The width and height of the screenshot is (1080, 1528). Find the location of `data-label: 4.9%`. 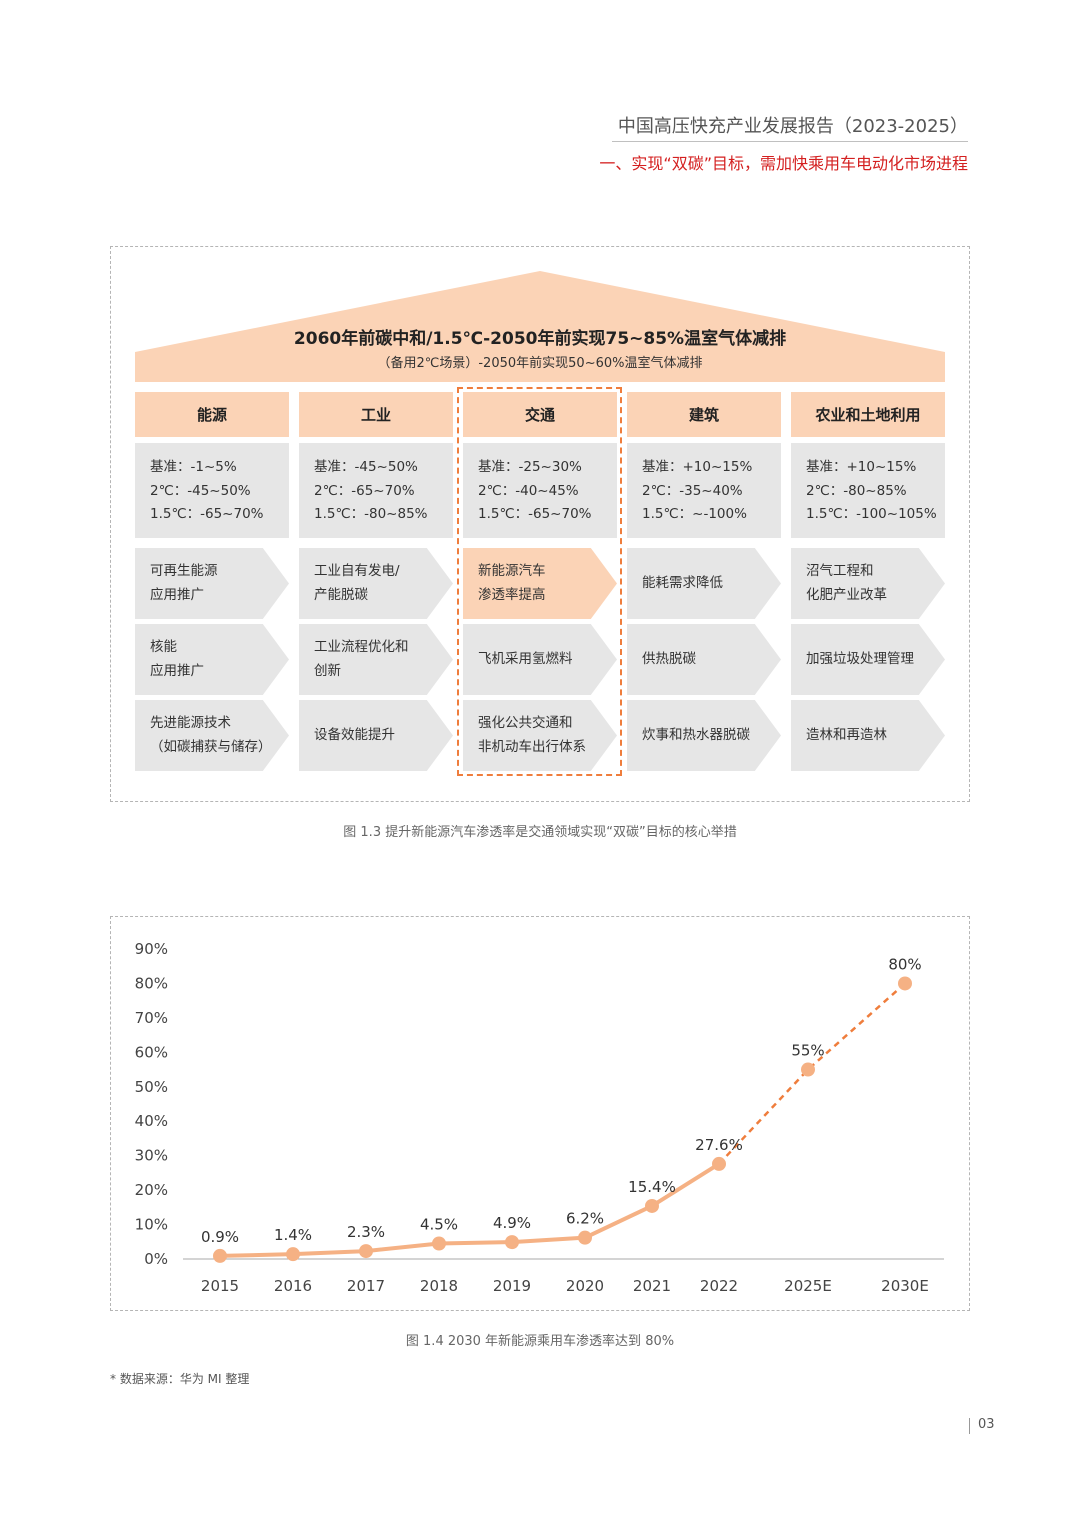

data-label: 4.9% is located at coordinates (512, 1223).